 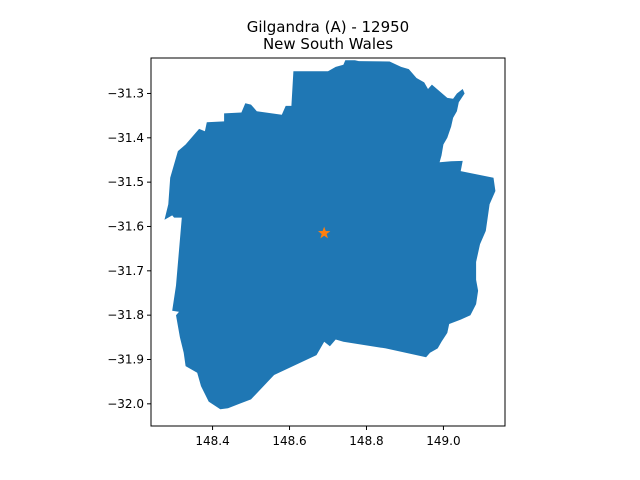 What do you see at coordinates (125, 404) in the screenshot?
I see `y-tick-label: −32.0` at bounding box center [125, 404].